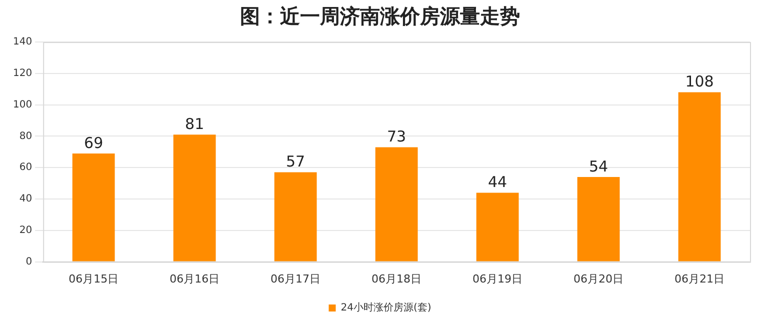 The width and height of the screenshot is (780, 328). What do you see at coordinates (386, 308) in the screenshot?
I see `legend-label: 24小时涨价房源(套)` at bounding box center [386, 308].